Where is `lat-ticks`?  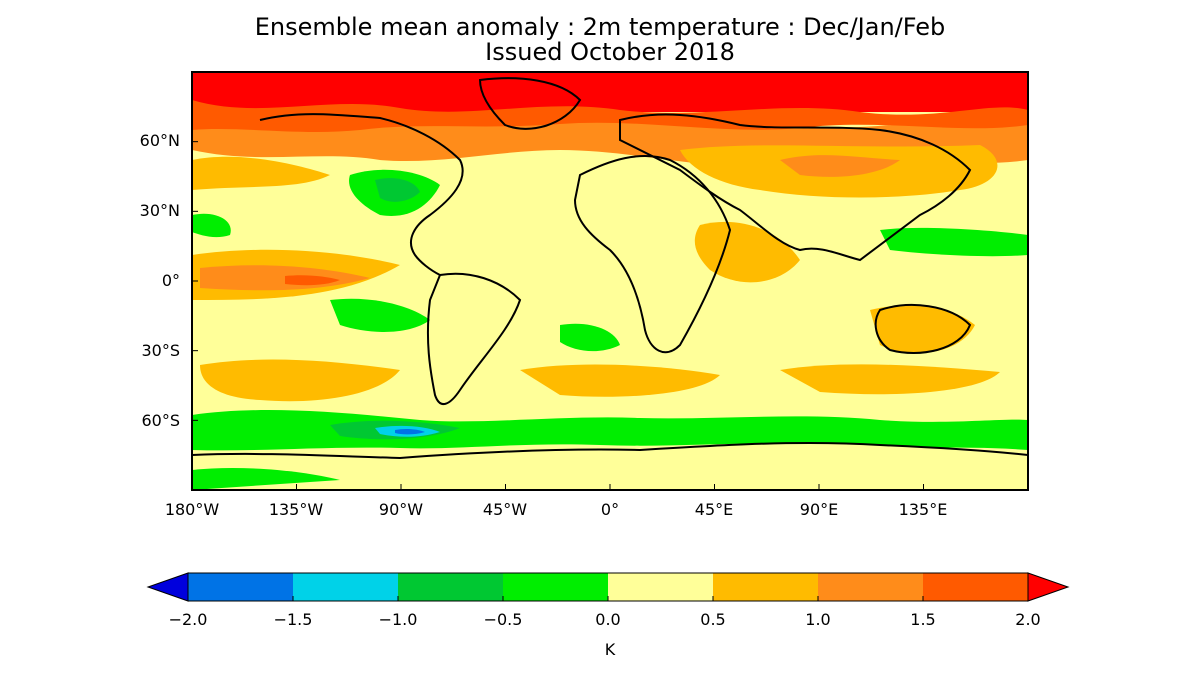 lat-ticks is located at coordinates (195, 281).